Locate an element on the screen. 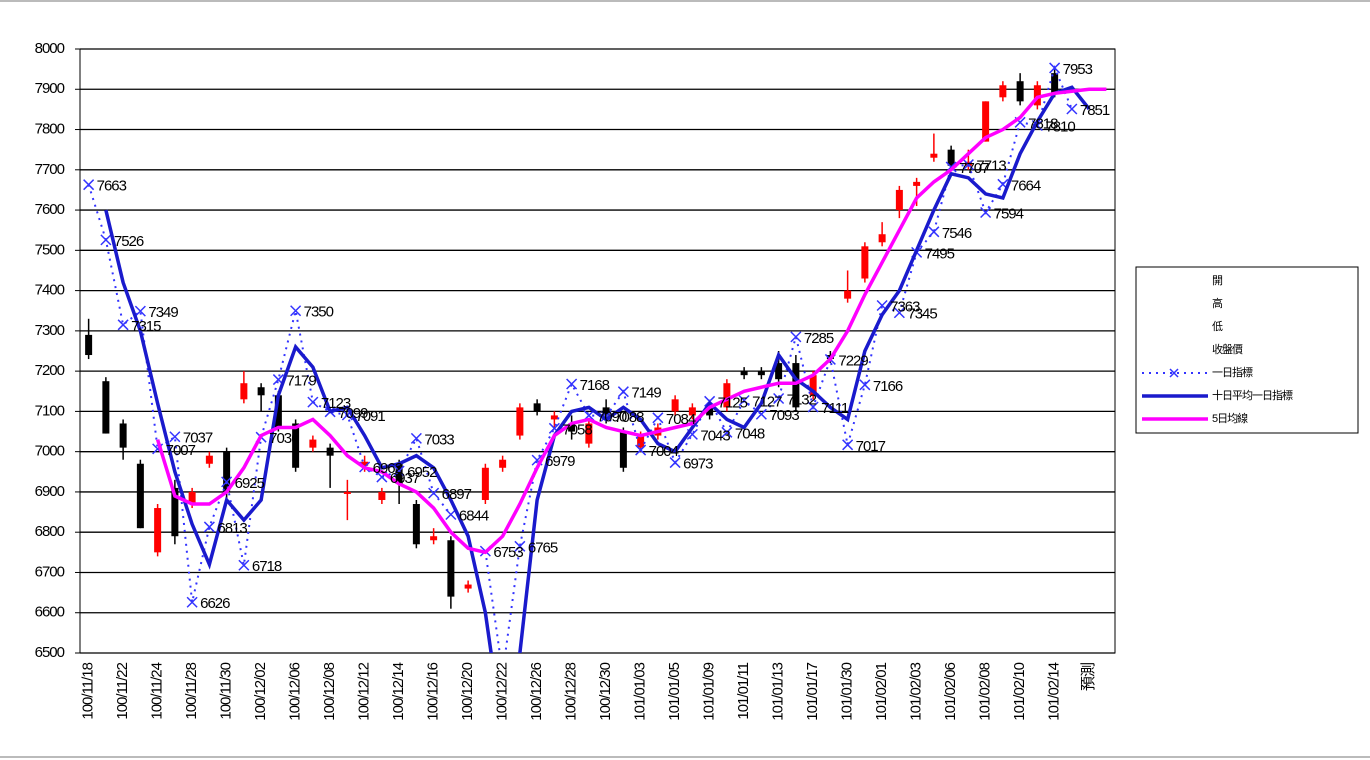  x-tick-label: 101/01/13 is located at coordinates (778, 691).